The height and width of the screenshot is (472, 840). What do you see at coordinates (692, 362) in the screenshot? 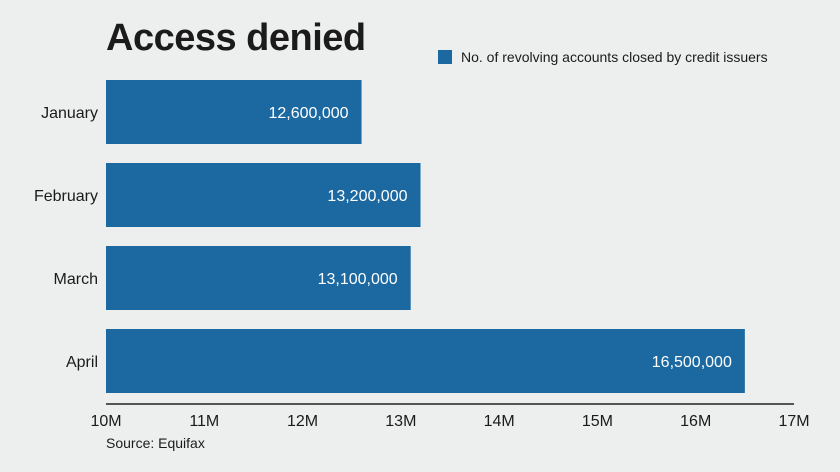
I see `bar-value-label: 16,500,000` at bounding box center [692, 362].